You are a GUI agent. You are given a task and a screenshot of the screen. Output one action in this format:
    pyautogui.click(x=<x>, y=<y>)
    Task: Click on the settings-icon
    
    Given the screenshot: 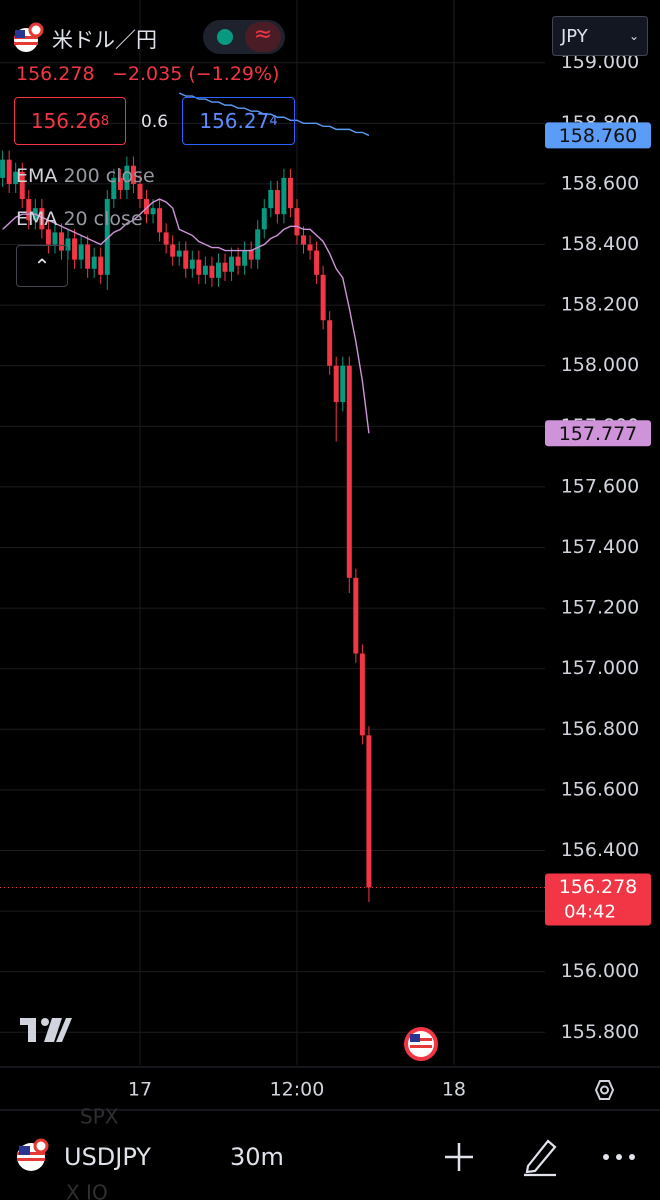 What is the action you would take?
    pyautogui.click(x=604, y=1090)
    